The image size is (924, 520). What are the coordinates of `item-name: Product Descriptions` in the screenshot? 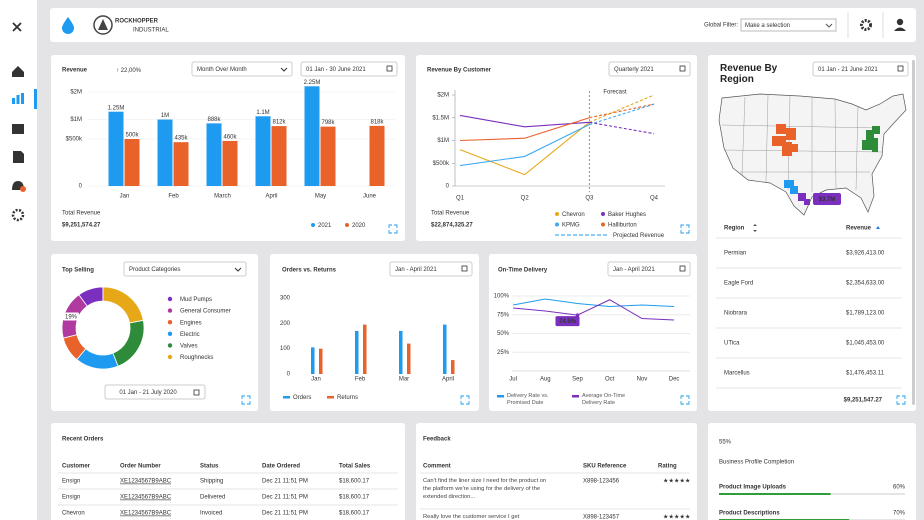 It's located at (749, 514).